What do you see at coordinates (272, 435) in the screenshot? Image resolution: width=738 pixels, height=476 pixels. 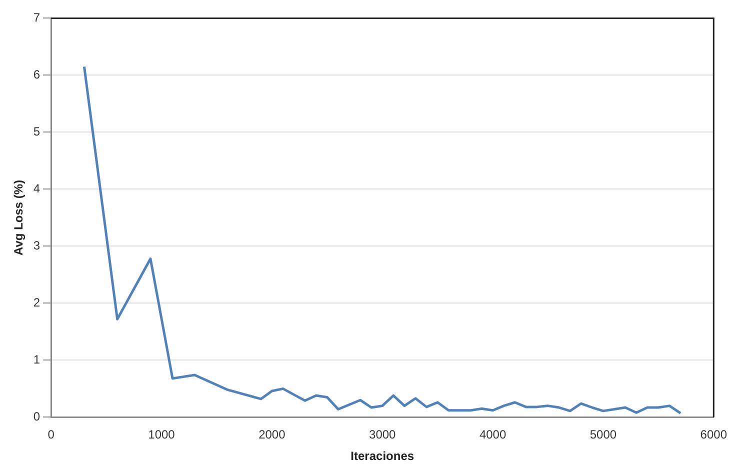 I see `x-tick-label: 2000` at bounding box center [272, 435].